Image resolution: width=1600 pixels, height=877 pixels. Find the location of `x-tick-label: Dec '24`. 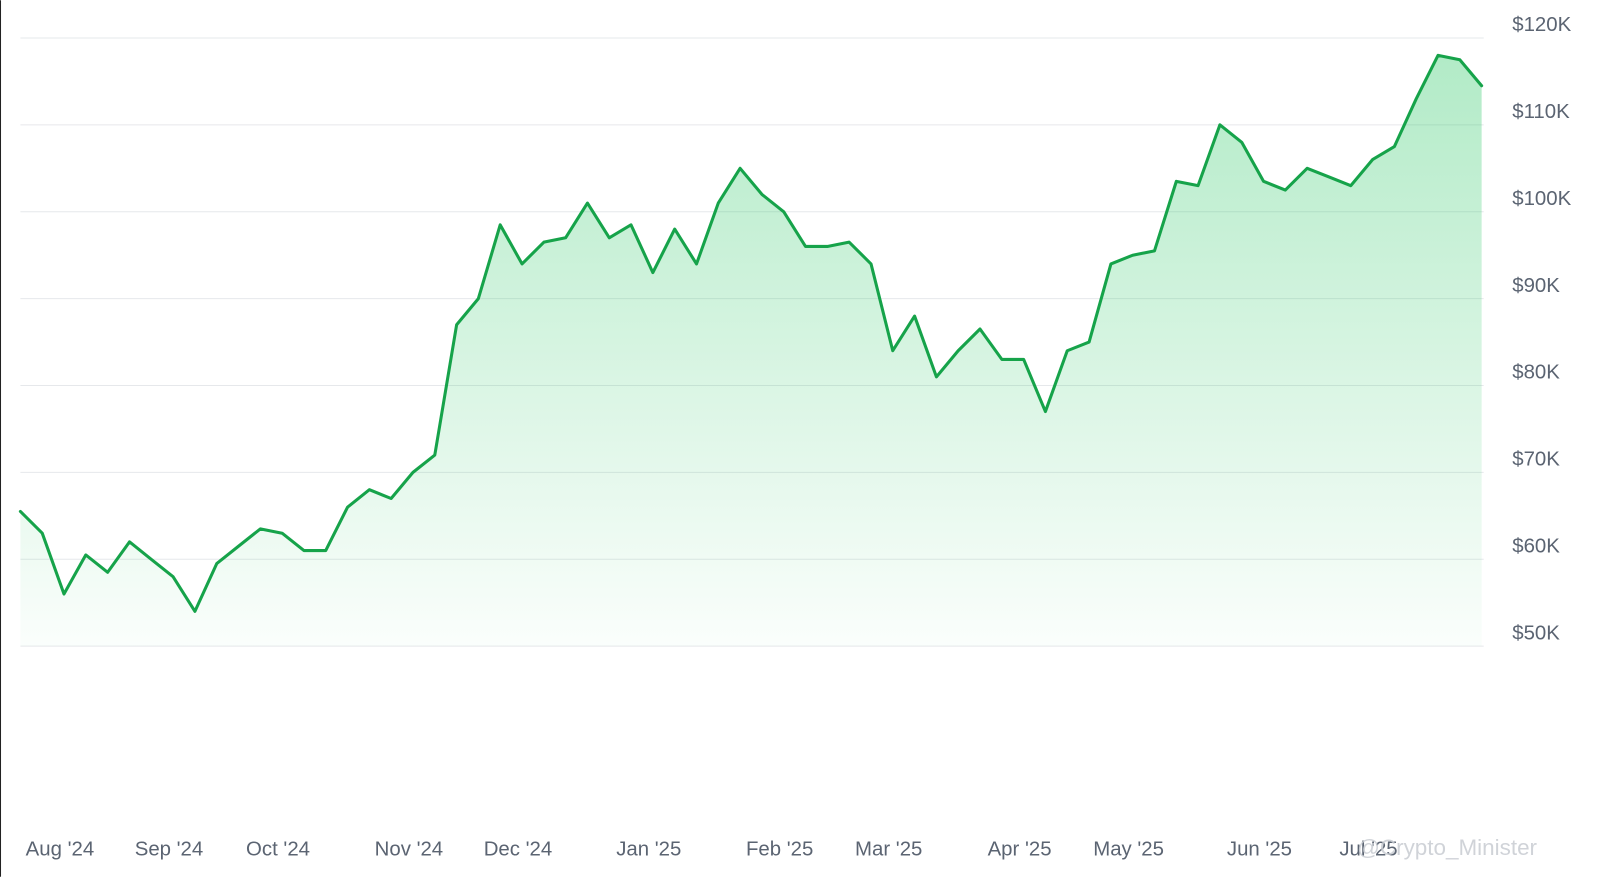

x-tick-label: Dec '24 is located at coordinates (518, 850).